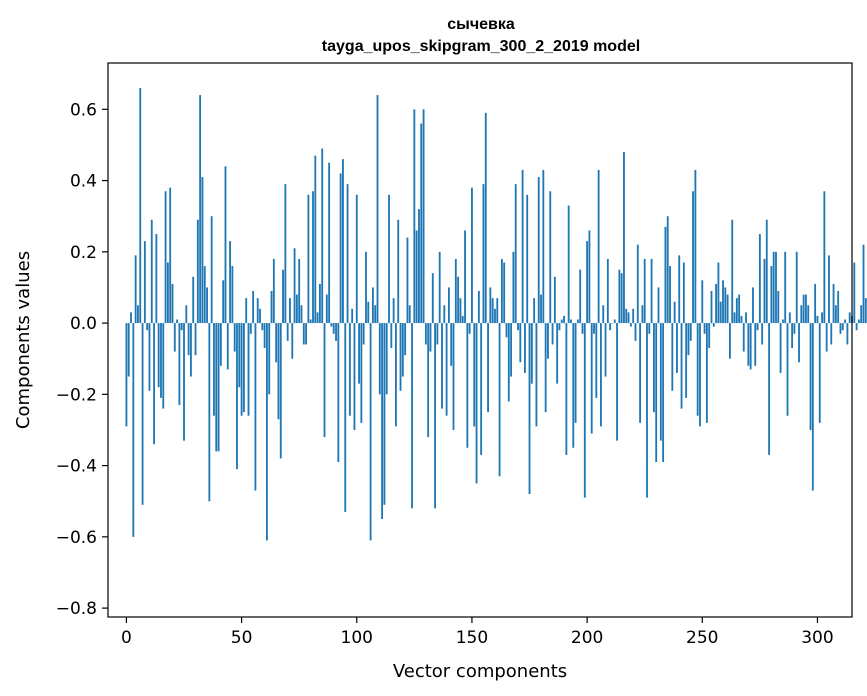 The image size is (867, 696). Describe the element at coordinates (76, 467) in the screenshot. I see `y-tick-label: −0.4` at that location.